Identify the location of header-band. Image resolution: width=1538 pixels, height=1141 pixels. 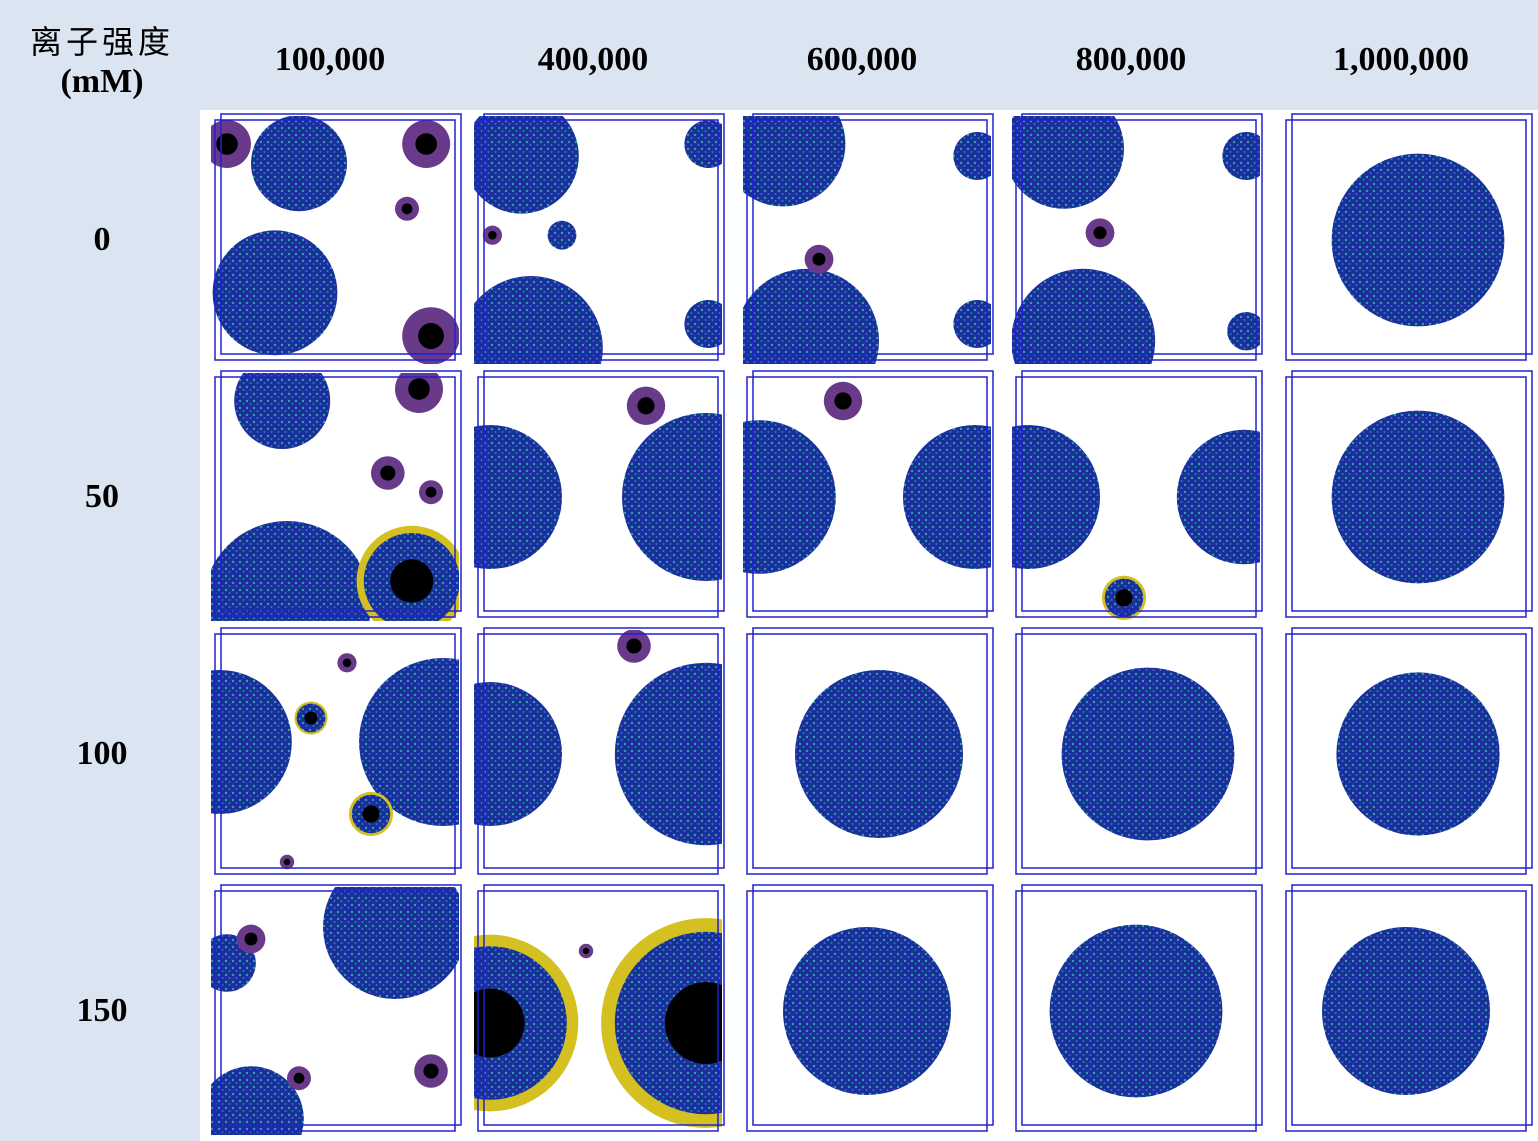
(769, 55).